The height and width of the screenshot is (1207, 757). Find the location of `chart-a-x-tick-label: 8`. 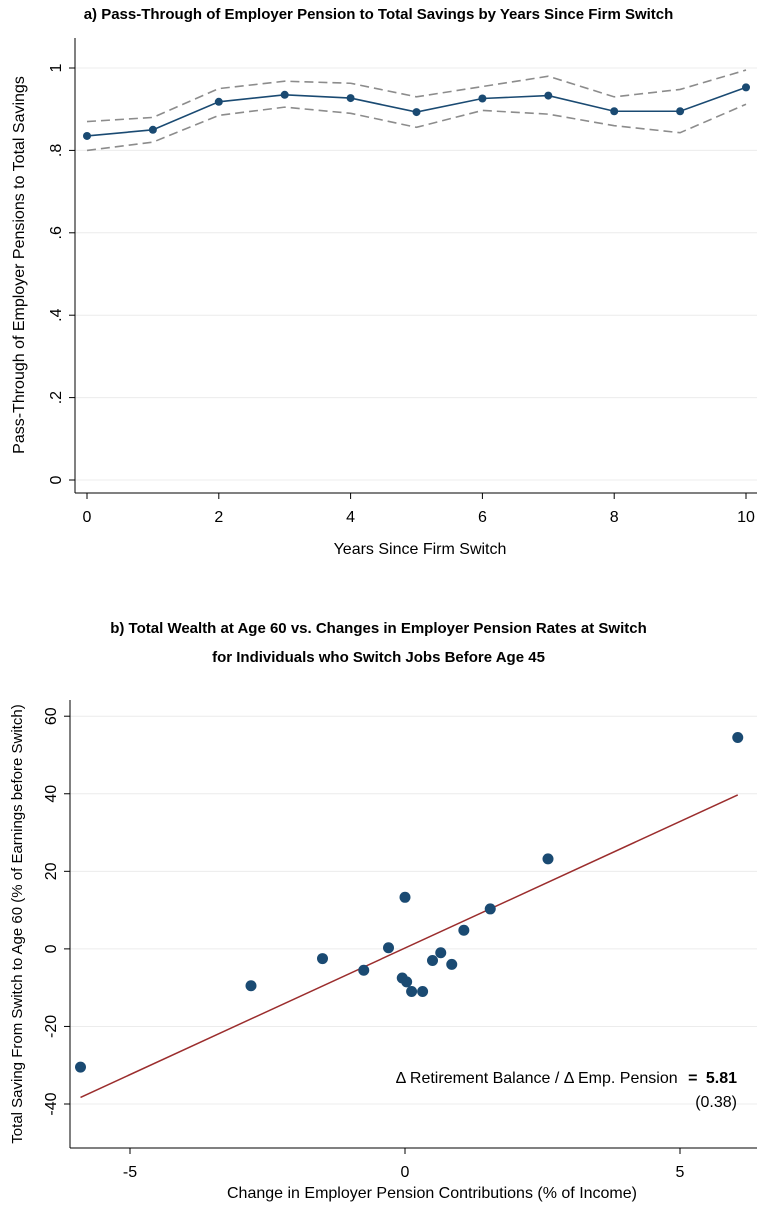

chart-a-x-tick-label: 8 is located at coordinates (614, 517).